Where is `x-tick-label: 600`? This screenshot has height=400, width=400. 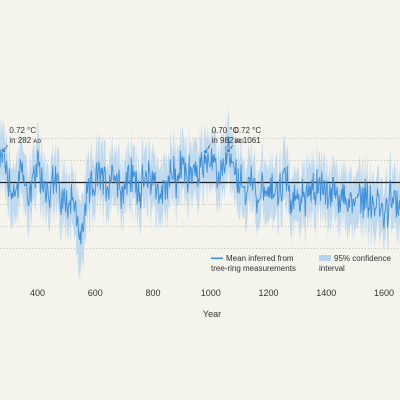
x-tick-label: 600 is located at coordinates (95, 293).